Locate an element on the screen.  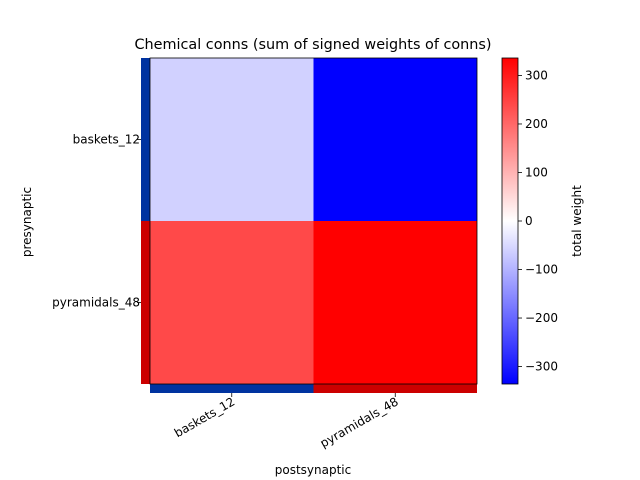
x-tick-label: pyramidals_48 is located at coordinates (359, 422).